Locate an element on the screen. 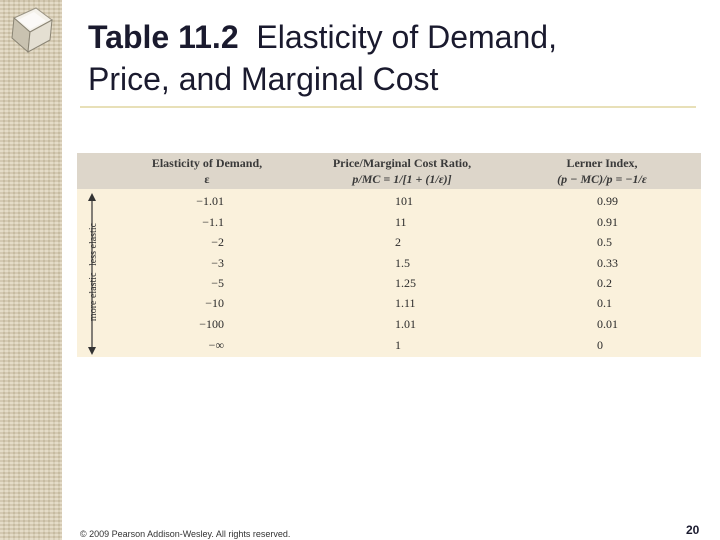 This screenshot has width=720, height=540. elasticity-arrow-label: more elastic less elastic is located at coordinates (93, 274).